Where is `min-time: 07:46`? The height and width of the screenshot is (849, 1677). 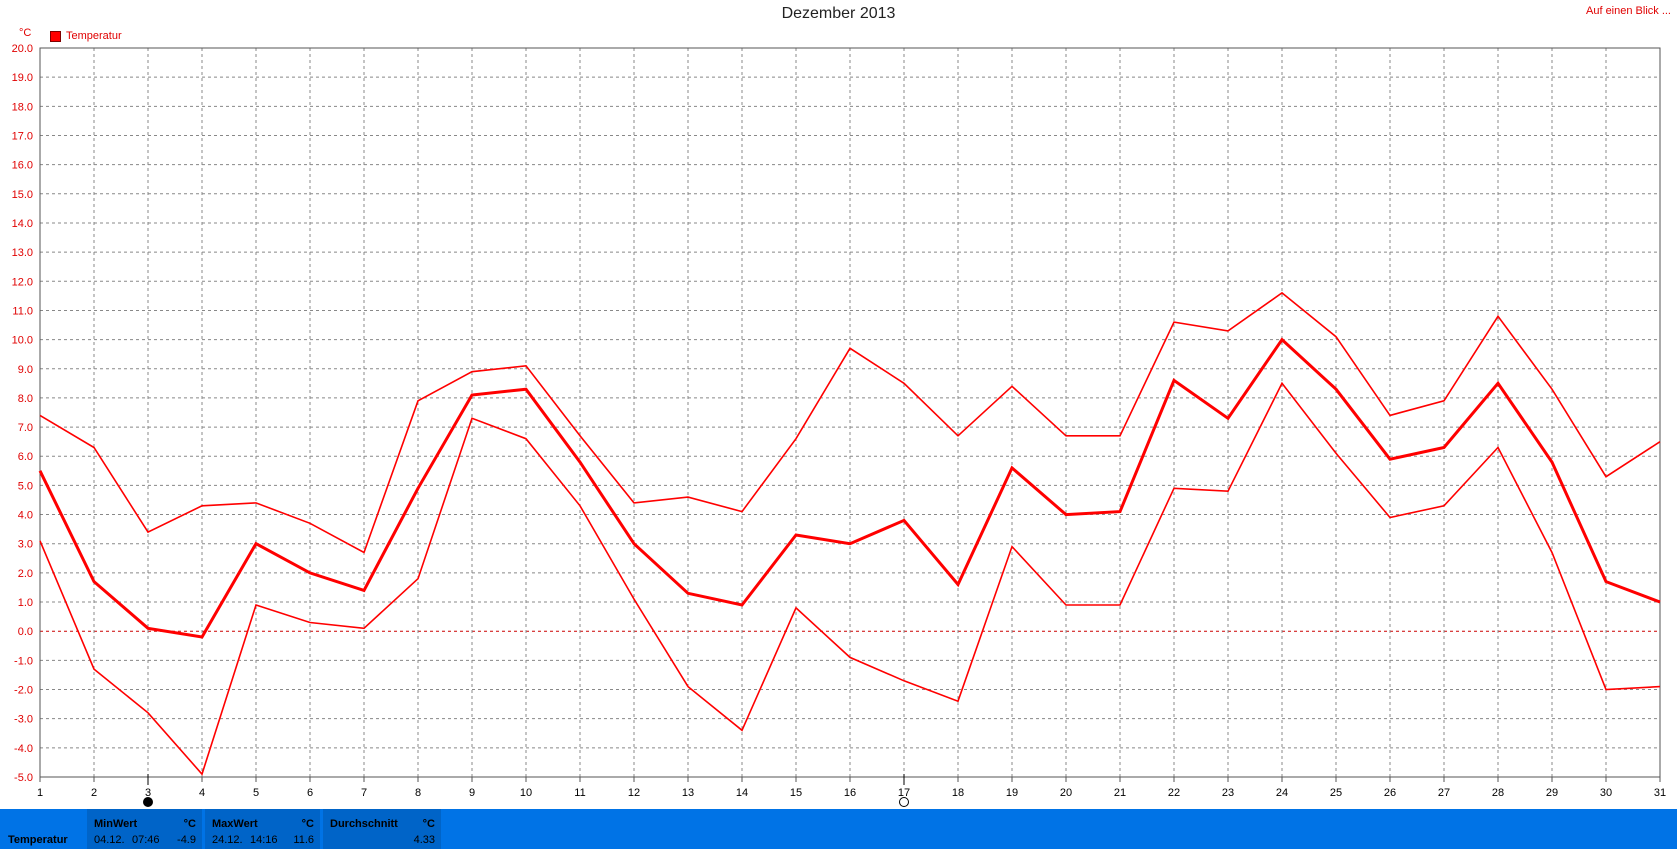 min-time: 07:46 is located at coordinates (146, 840).